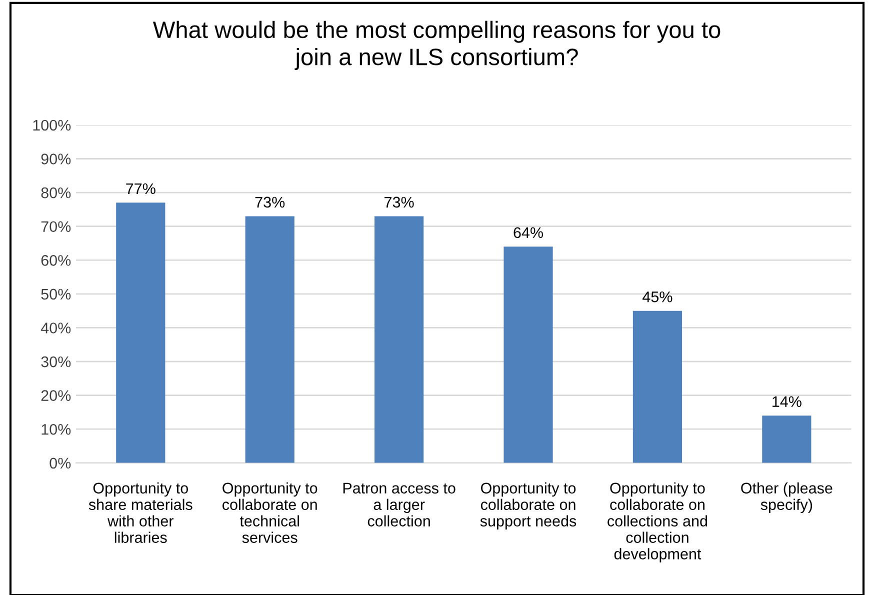  Describe the element at coordinates (56, 260) in the screenshot. I see `y-tick-label: 60%` at that location.